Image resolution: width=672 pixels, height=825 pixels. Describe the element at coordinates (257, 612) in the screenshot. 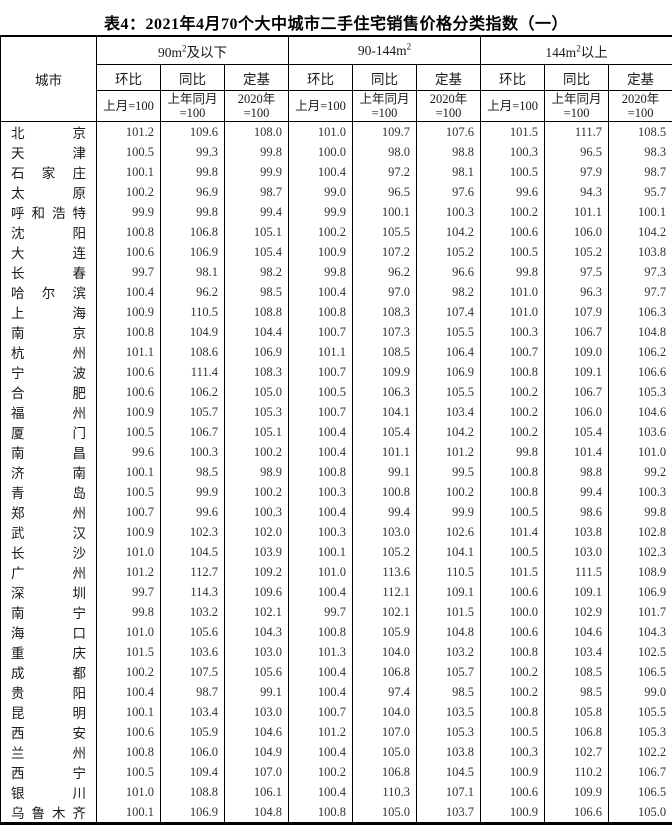

I see `index-value: 102.1` at that location.